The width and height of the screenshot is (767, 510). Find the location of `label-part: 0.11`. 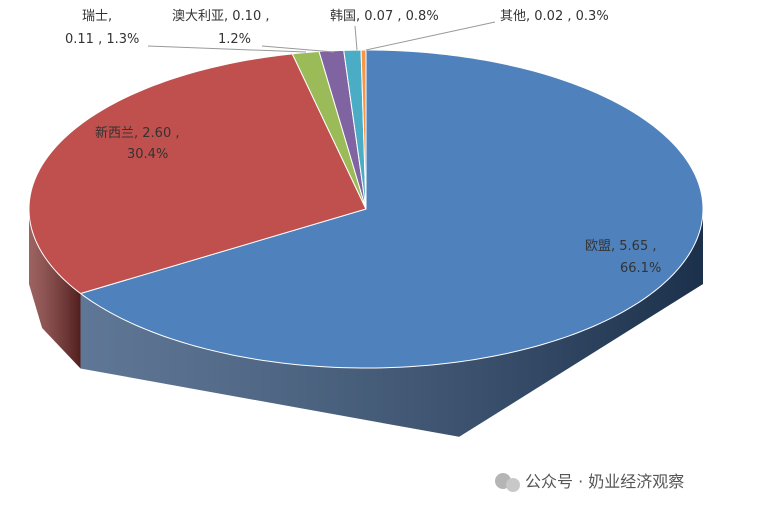

label-part: 0.11 is located at coordinates (79, 39).